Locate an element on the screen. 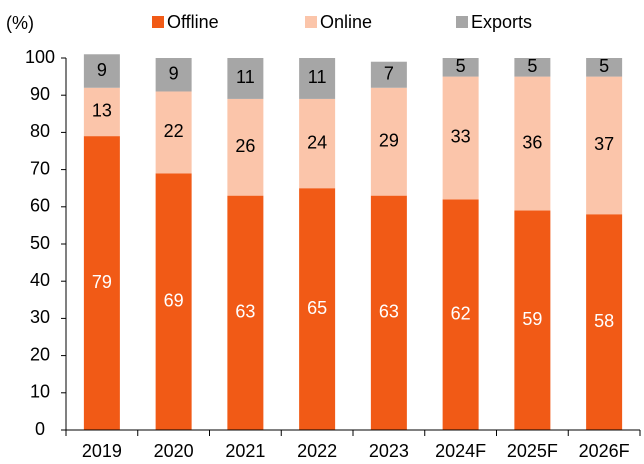 The height and width of the screenshot is (464, 644). y-tick-label: 60 is located at coordinates (40, 206).